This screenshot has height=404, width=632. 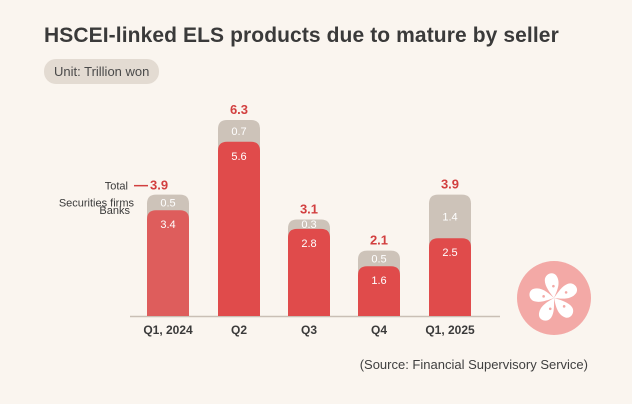 What do you see at coordinates (102, 71) in the screenshot?
I see `unit-badge: Unit: Trillion won` at bounding box center [102, 71].